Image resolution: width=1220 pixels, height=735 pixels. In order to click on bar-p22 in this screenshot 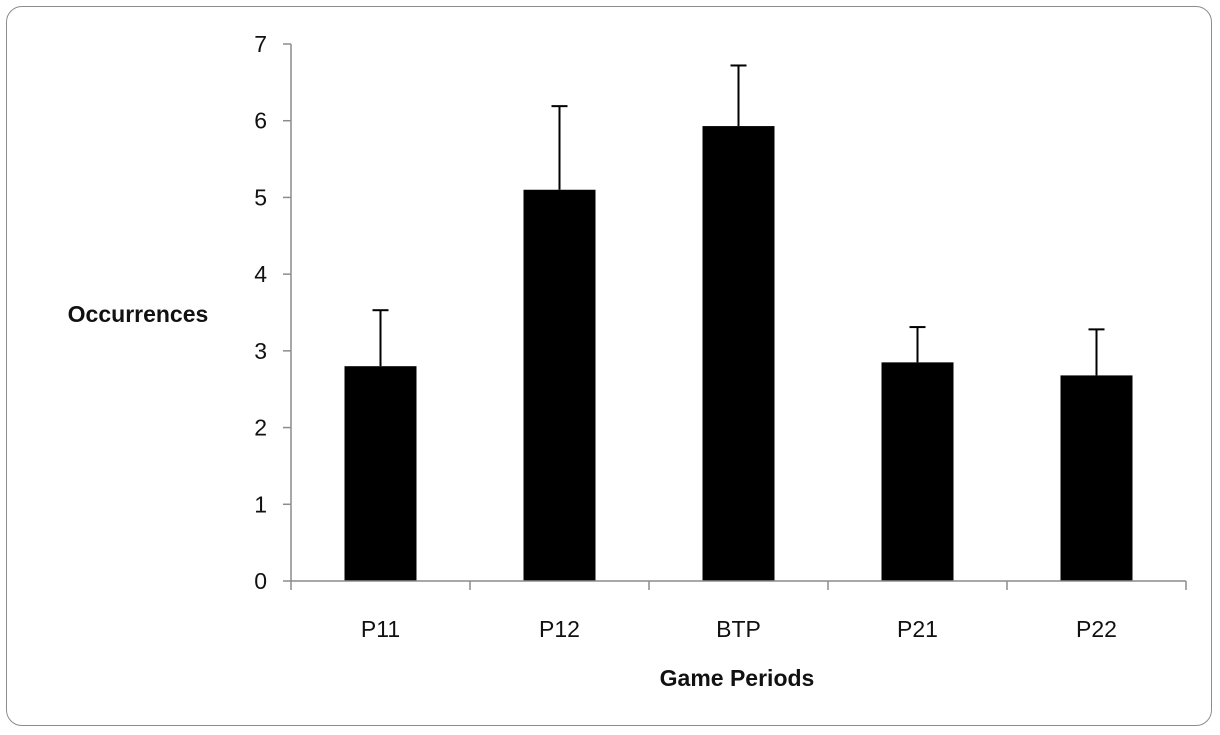, I will do `click(1096, 478)`.